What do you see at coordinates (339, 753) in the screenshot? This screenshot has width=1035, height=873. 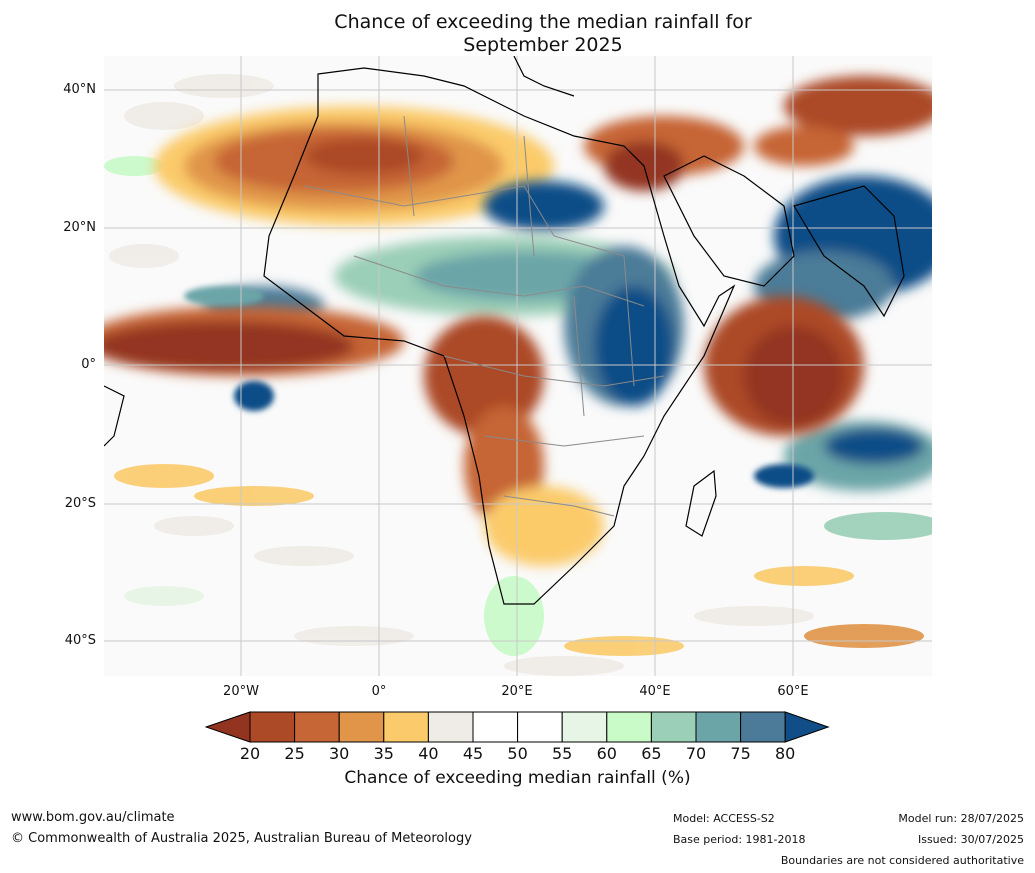 I see `colorbar-tick-label: 30` at bounding box center [339, 753].